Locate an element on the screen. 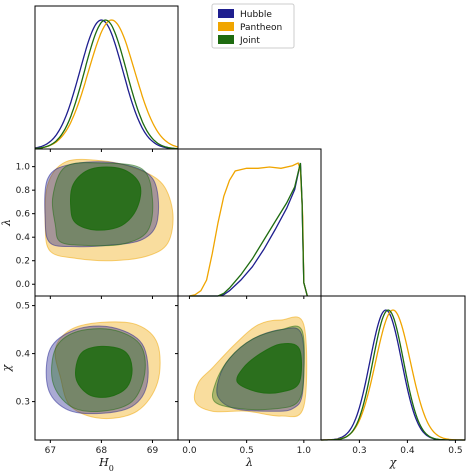  marginal-lambda-joint is located at coordinates (248, 229).